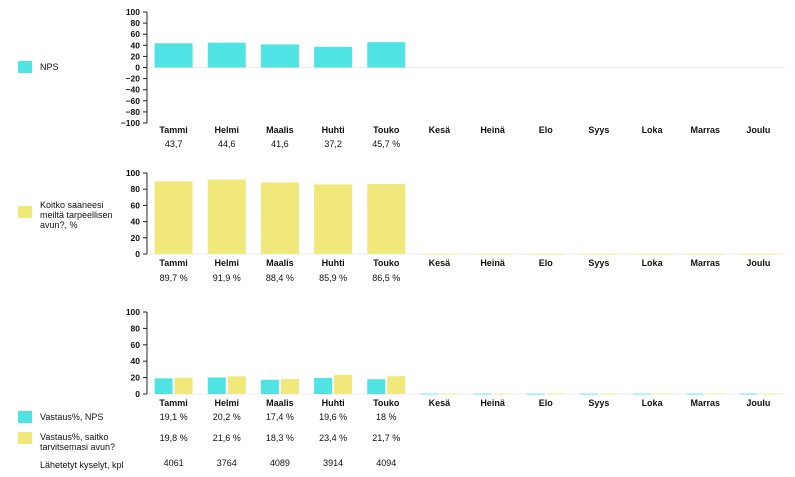 This screenshot has width=795, height=477. Describe the element at coordinates (758, 263) in the screenshot. I see `category-label: Joulu` at that location.